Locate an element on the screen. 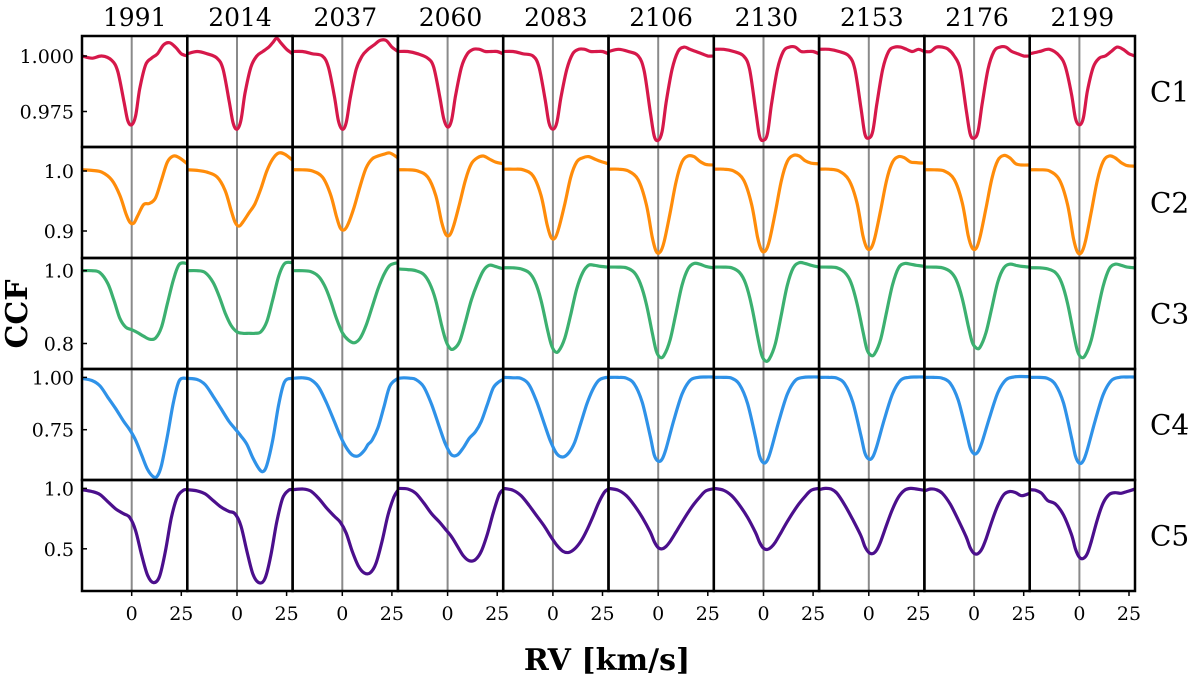 Image resolution: width=1200 pixels, height=684 pixels. epoch-title: 2037 is located at coordinates (345, 17).